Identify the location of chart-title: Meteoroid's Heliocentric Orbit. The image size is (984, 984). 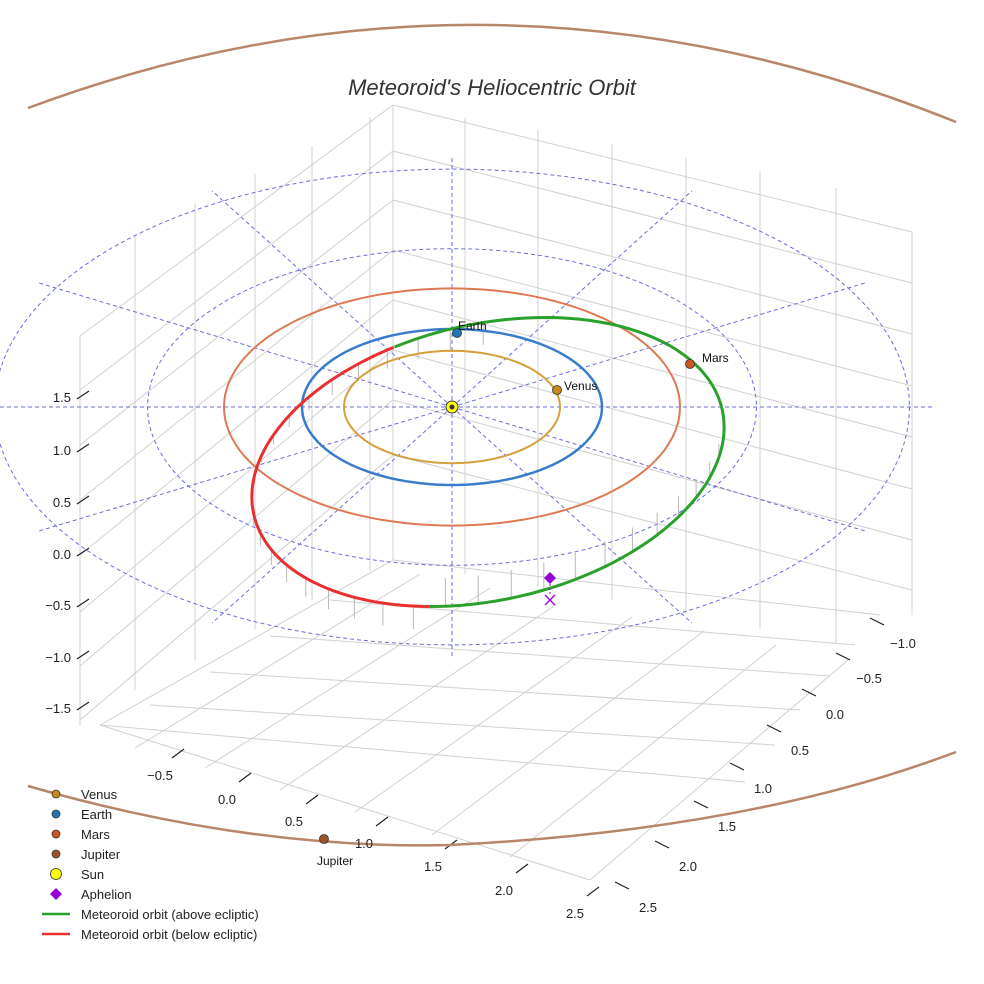
(492, 87).